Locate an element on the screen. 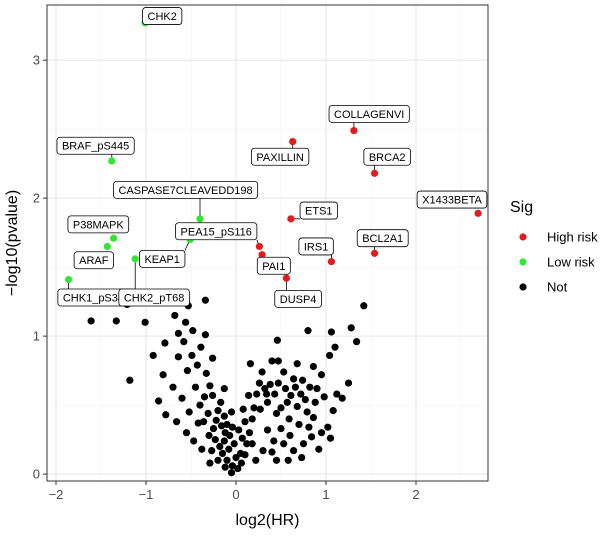 The height and width of the screenshot is (536, 609). point-label: PAXILLIN is located at coordinates (280, 156).